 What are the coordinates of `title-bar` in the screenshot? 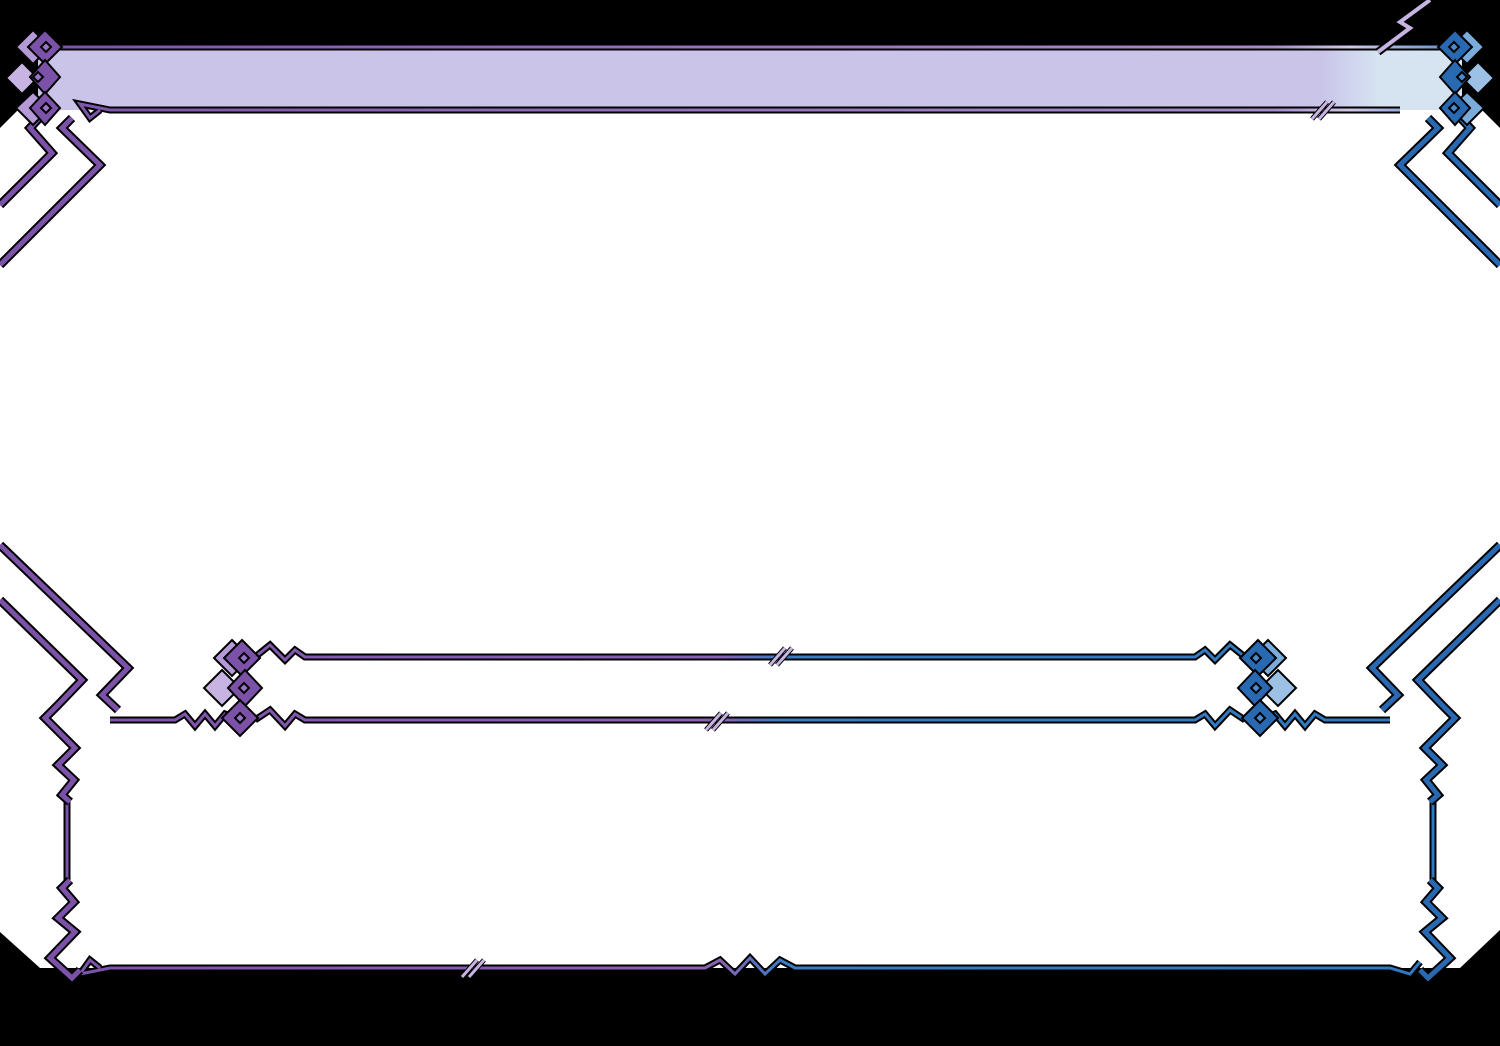 It's located at (750, 78).